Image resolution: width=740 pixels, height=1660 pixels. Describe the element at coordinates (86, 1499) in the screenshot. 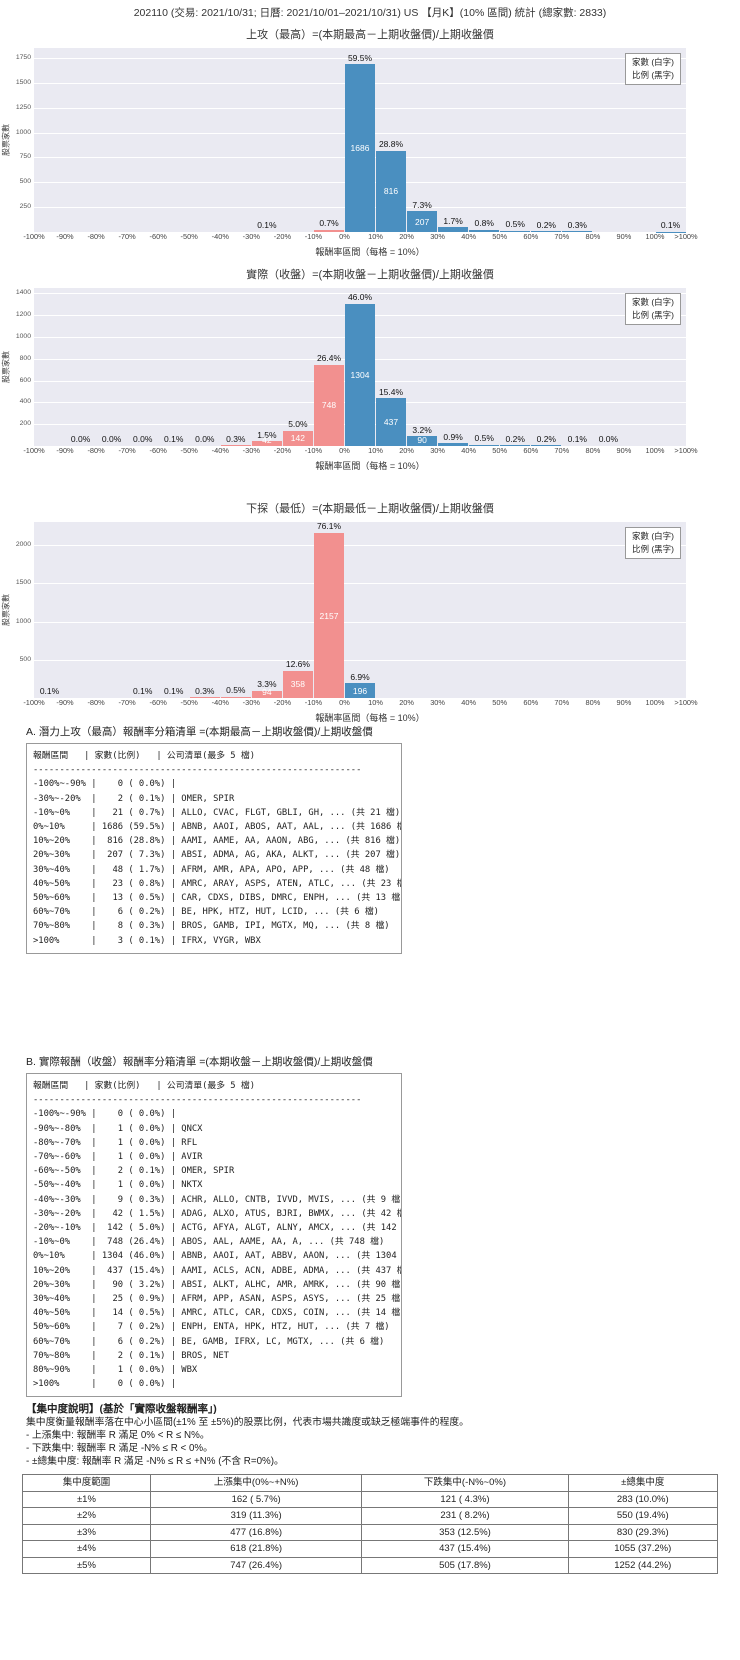

I see `table-cell: ±1%` at that location.